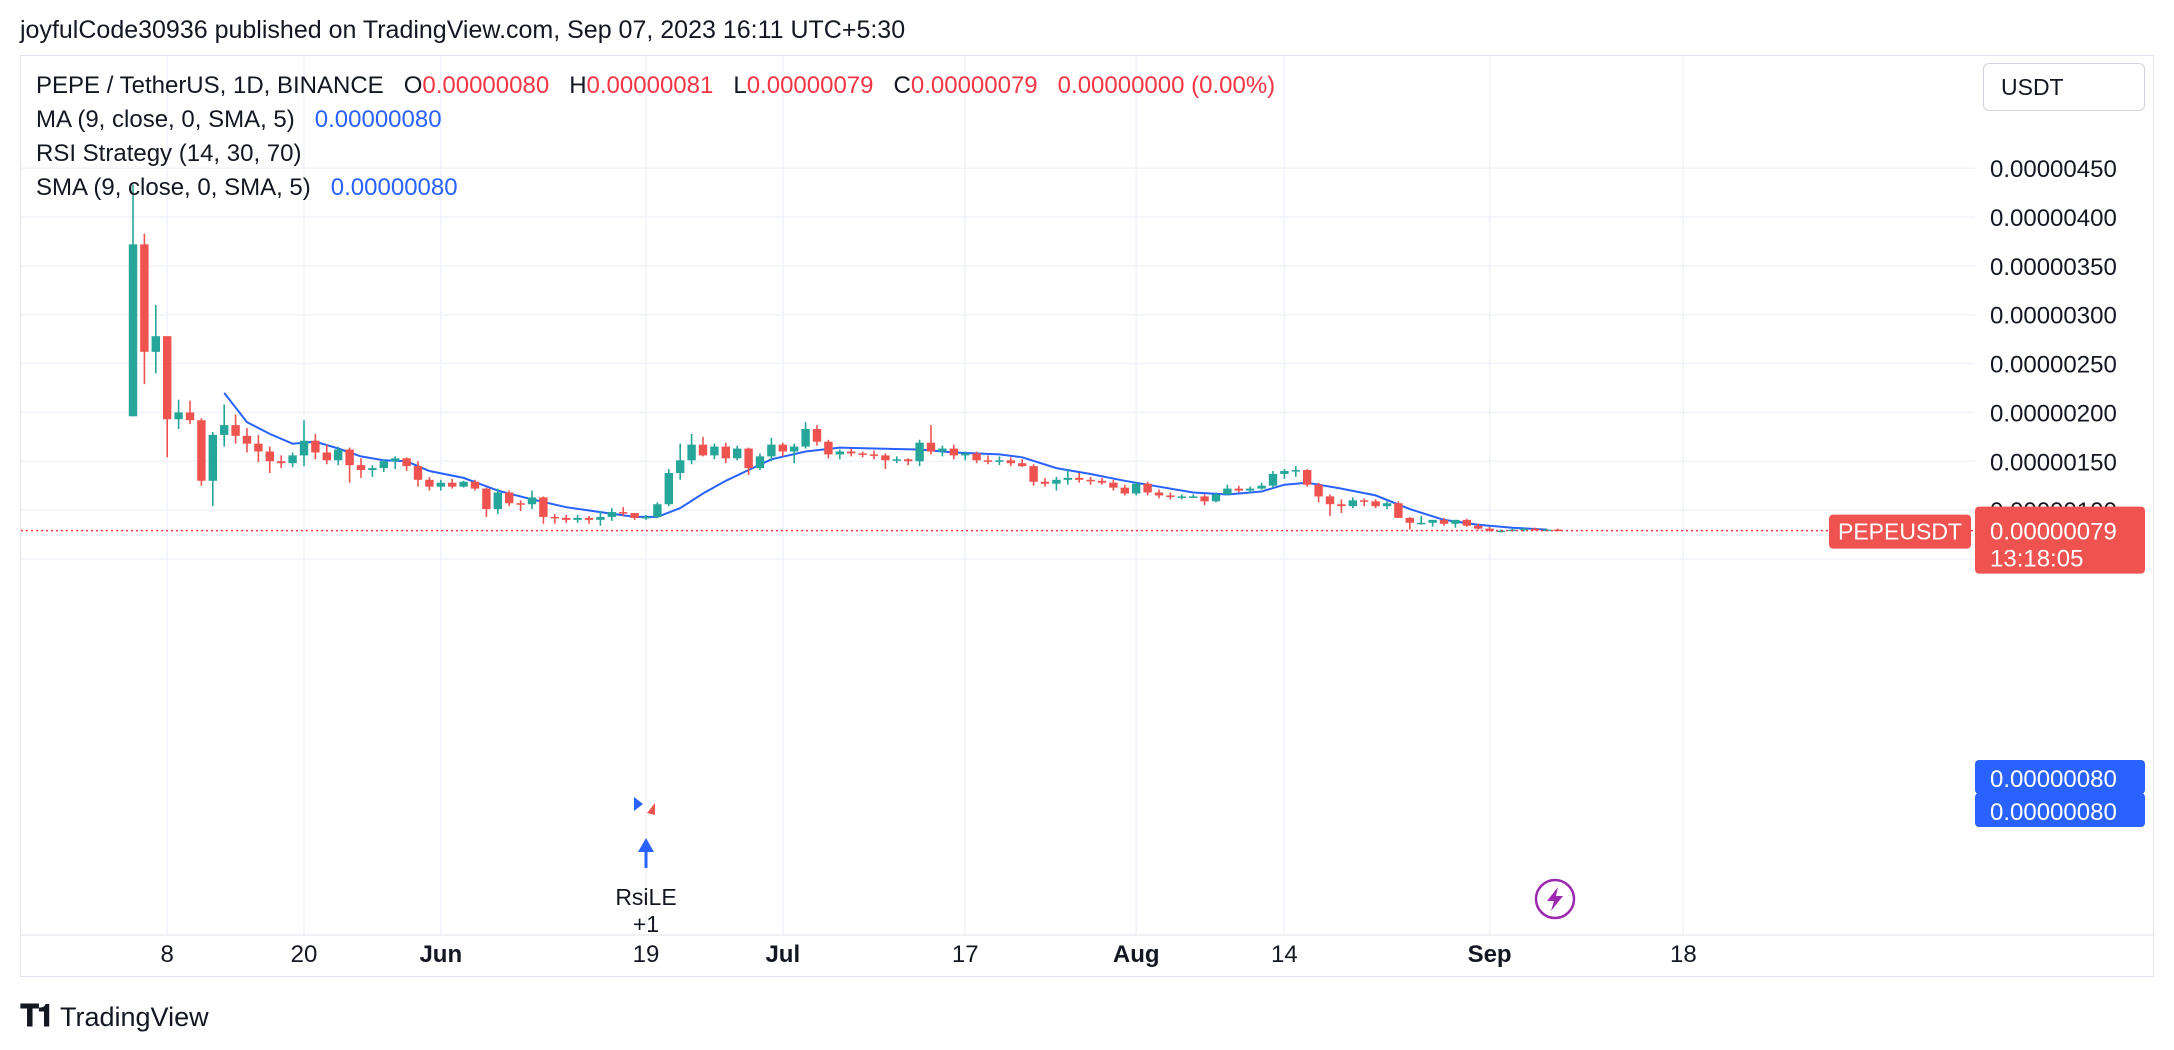 The height and width of the screenshot is (1050, 2174). I want to click on y-tick-label: 0.00000200, so click(2053, 413).